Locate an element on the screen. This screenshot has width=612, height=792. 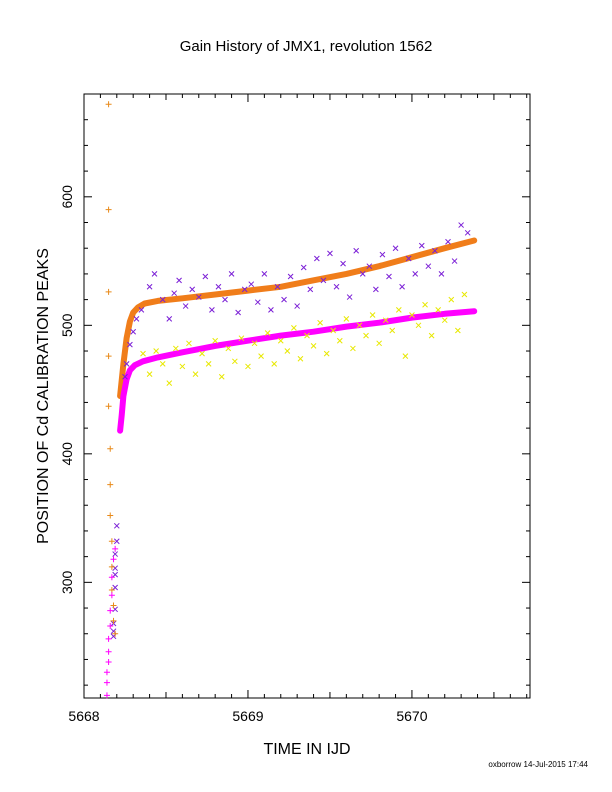
y-tick-label: 600 is located at coordinates (67, 197).